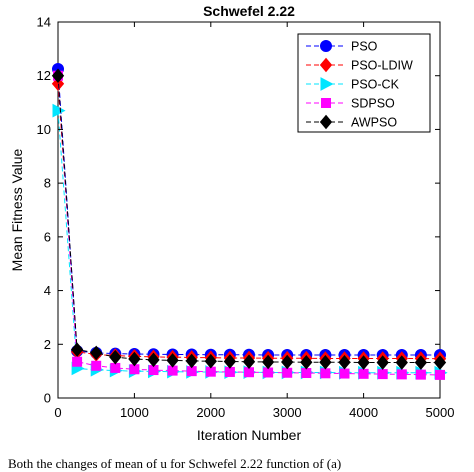  I want to click on legend-box, so click(364, 83).